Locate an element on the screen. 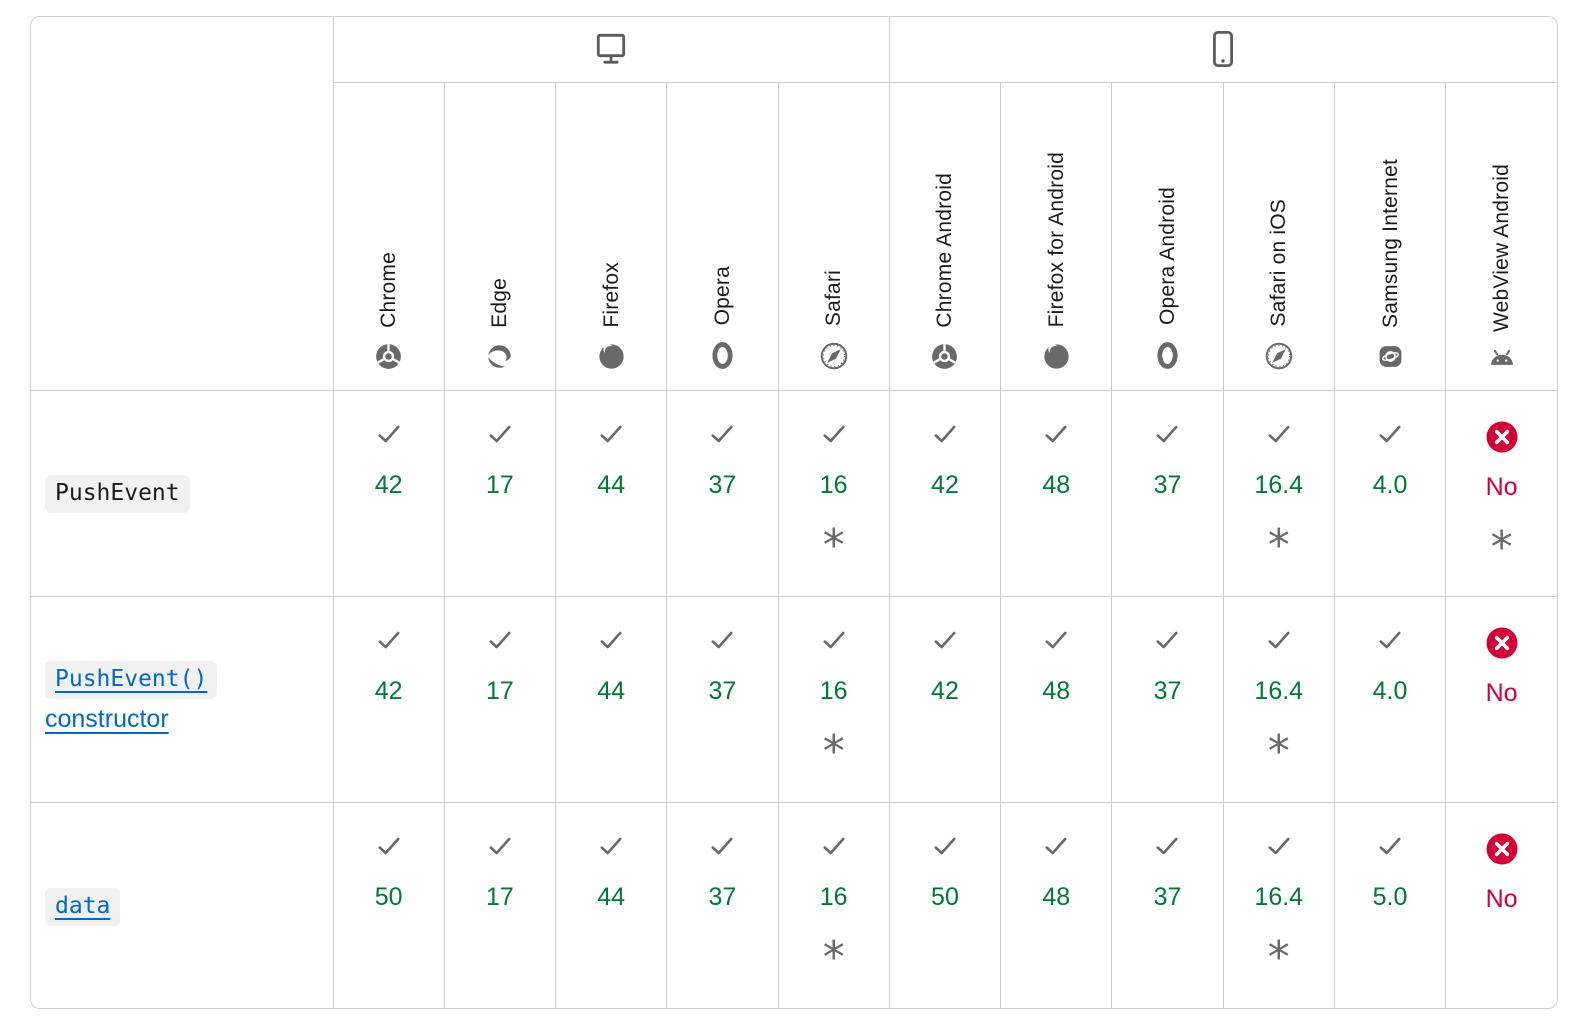 This screenshot has width=1586, height=1025. version-number: 17 is located at coordinates (499, 690).